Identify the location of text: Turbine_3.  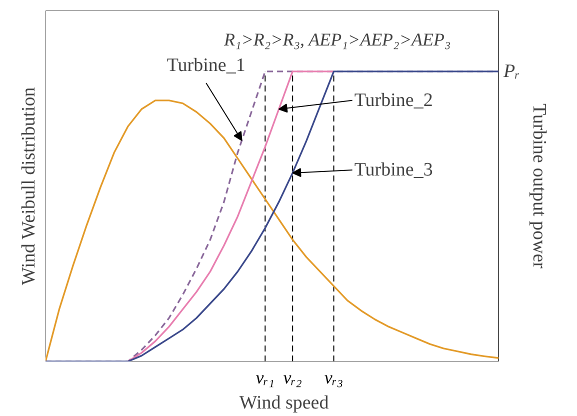
(393, 170).